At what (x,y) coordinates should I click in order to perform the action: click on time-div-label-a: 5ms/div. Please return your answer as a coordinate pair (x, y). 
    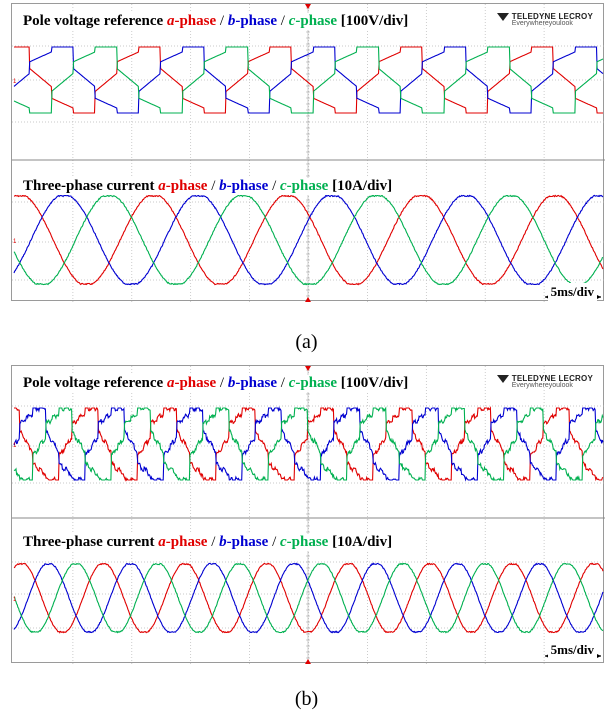
    Looking at the image, I should click on (572, 292).